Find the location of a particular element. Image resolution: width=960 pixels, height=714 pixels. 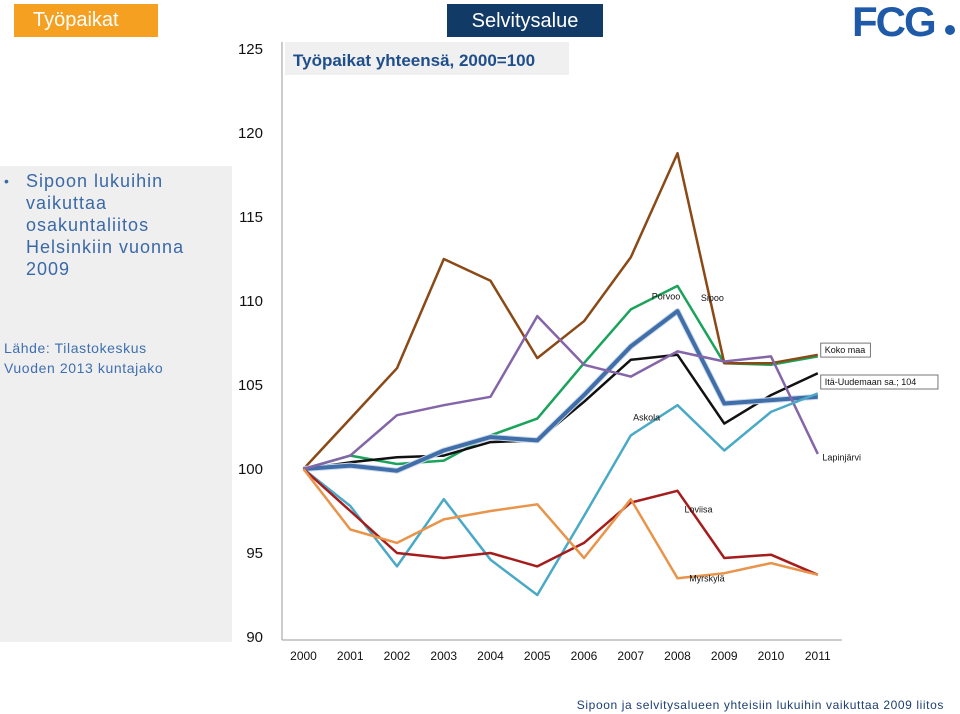

chart-title: Työpaikat yhteensä, 2000=100 is located at coordinates (414, 60).